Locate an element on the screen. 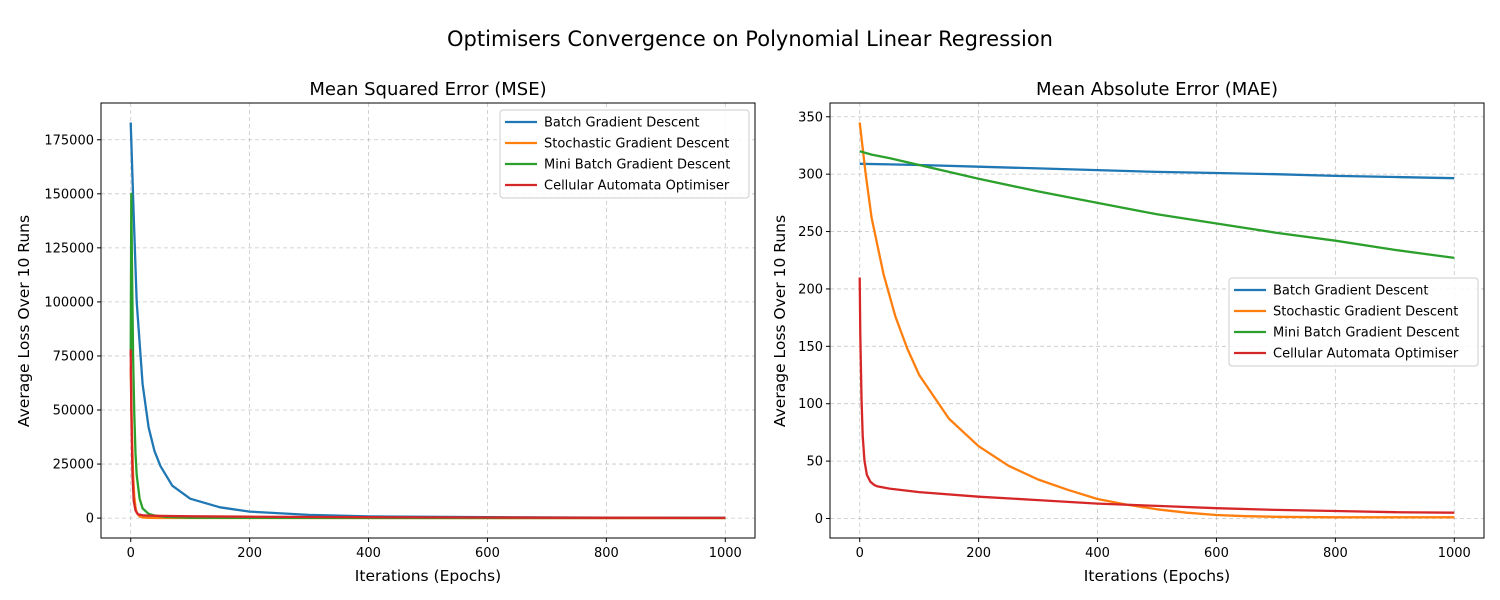  y-tick-label: 250 is located at coordinates (810, 232).